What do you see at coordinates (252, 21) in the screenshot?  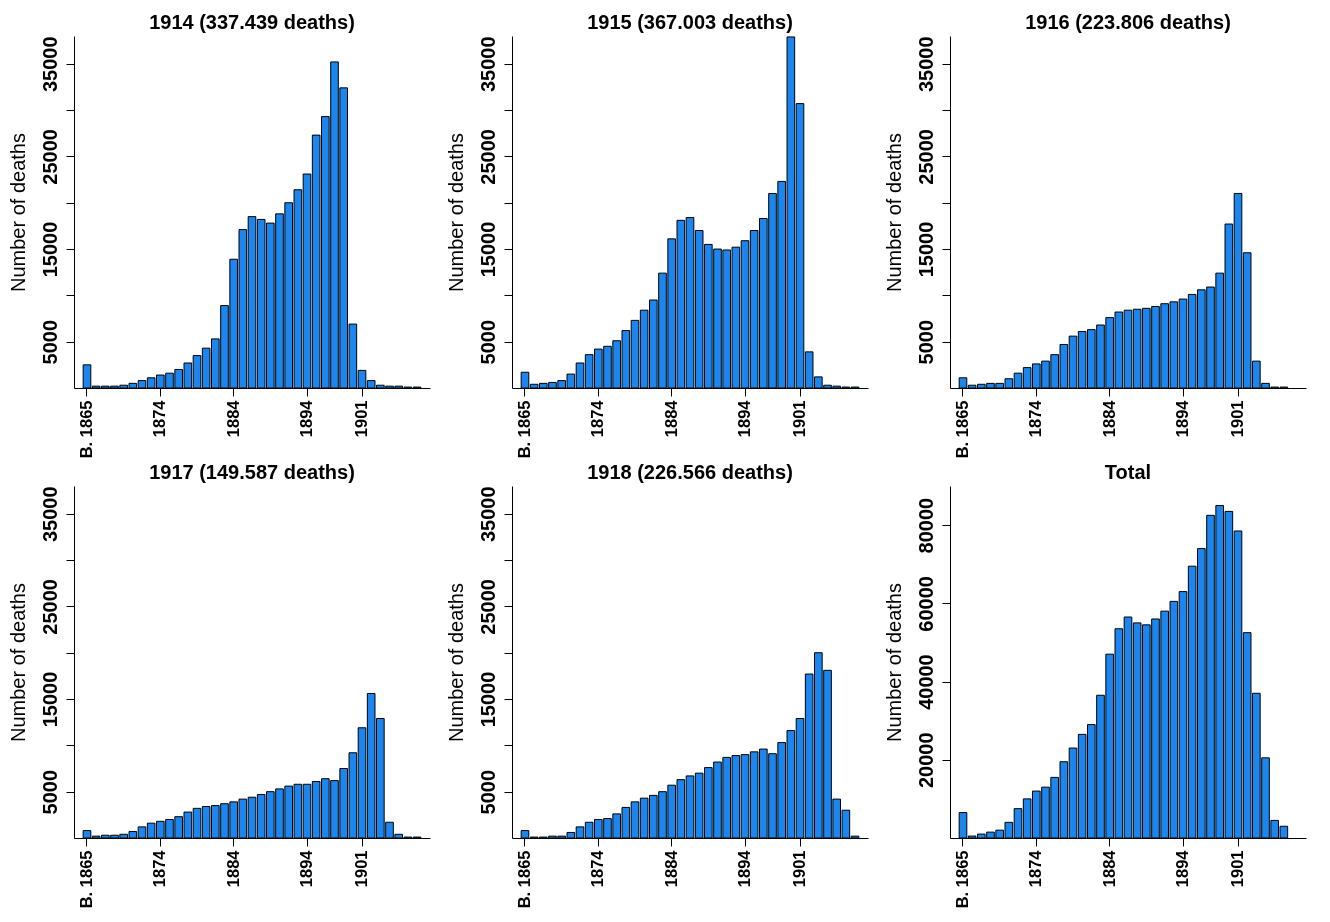 I see `chart-title: 1914 (337.439 deaths)` at bounding box center [252, 21].